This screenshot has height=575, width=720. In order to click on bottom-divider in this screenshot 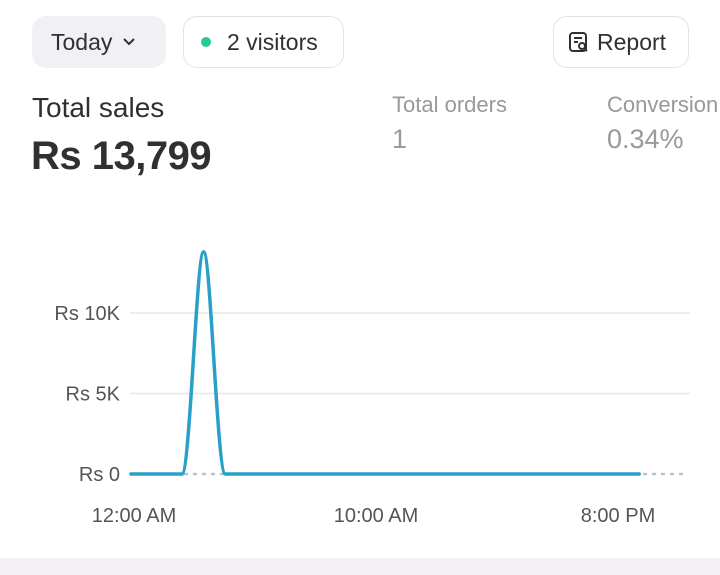, I will do `click(360, 566)`.